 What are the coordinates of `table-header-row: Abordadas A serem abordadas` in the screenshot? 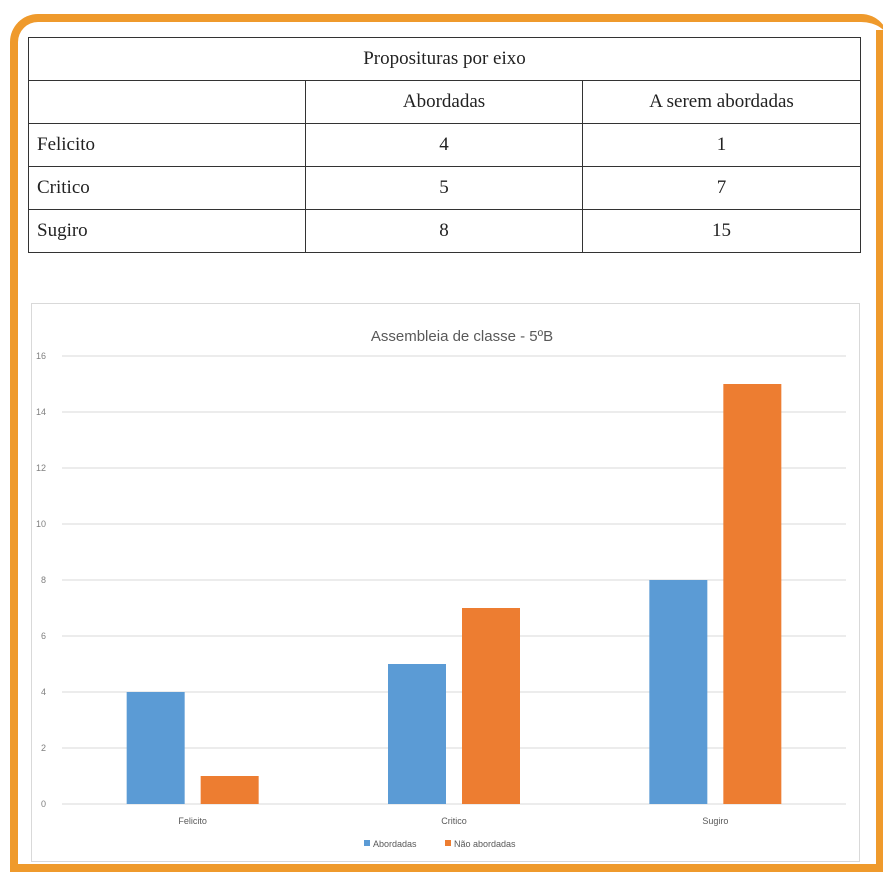 It's located at (445, 102).